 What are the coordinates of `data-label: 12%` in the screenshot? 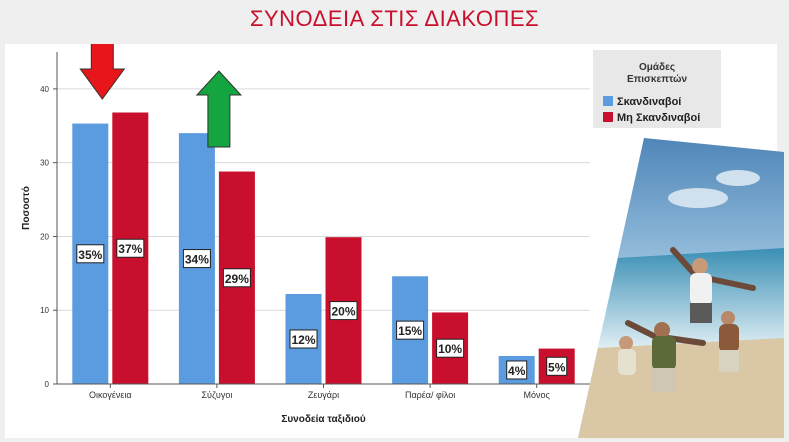 It's located at (303, 340).